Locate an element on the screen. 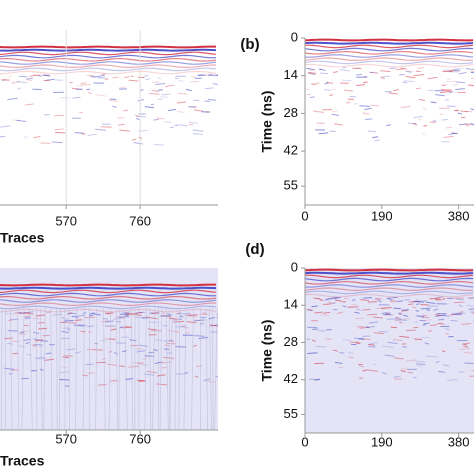 This screenshot has width=474, height=474. x-tick-label: 190 is located at coordinates (382, 441).